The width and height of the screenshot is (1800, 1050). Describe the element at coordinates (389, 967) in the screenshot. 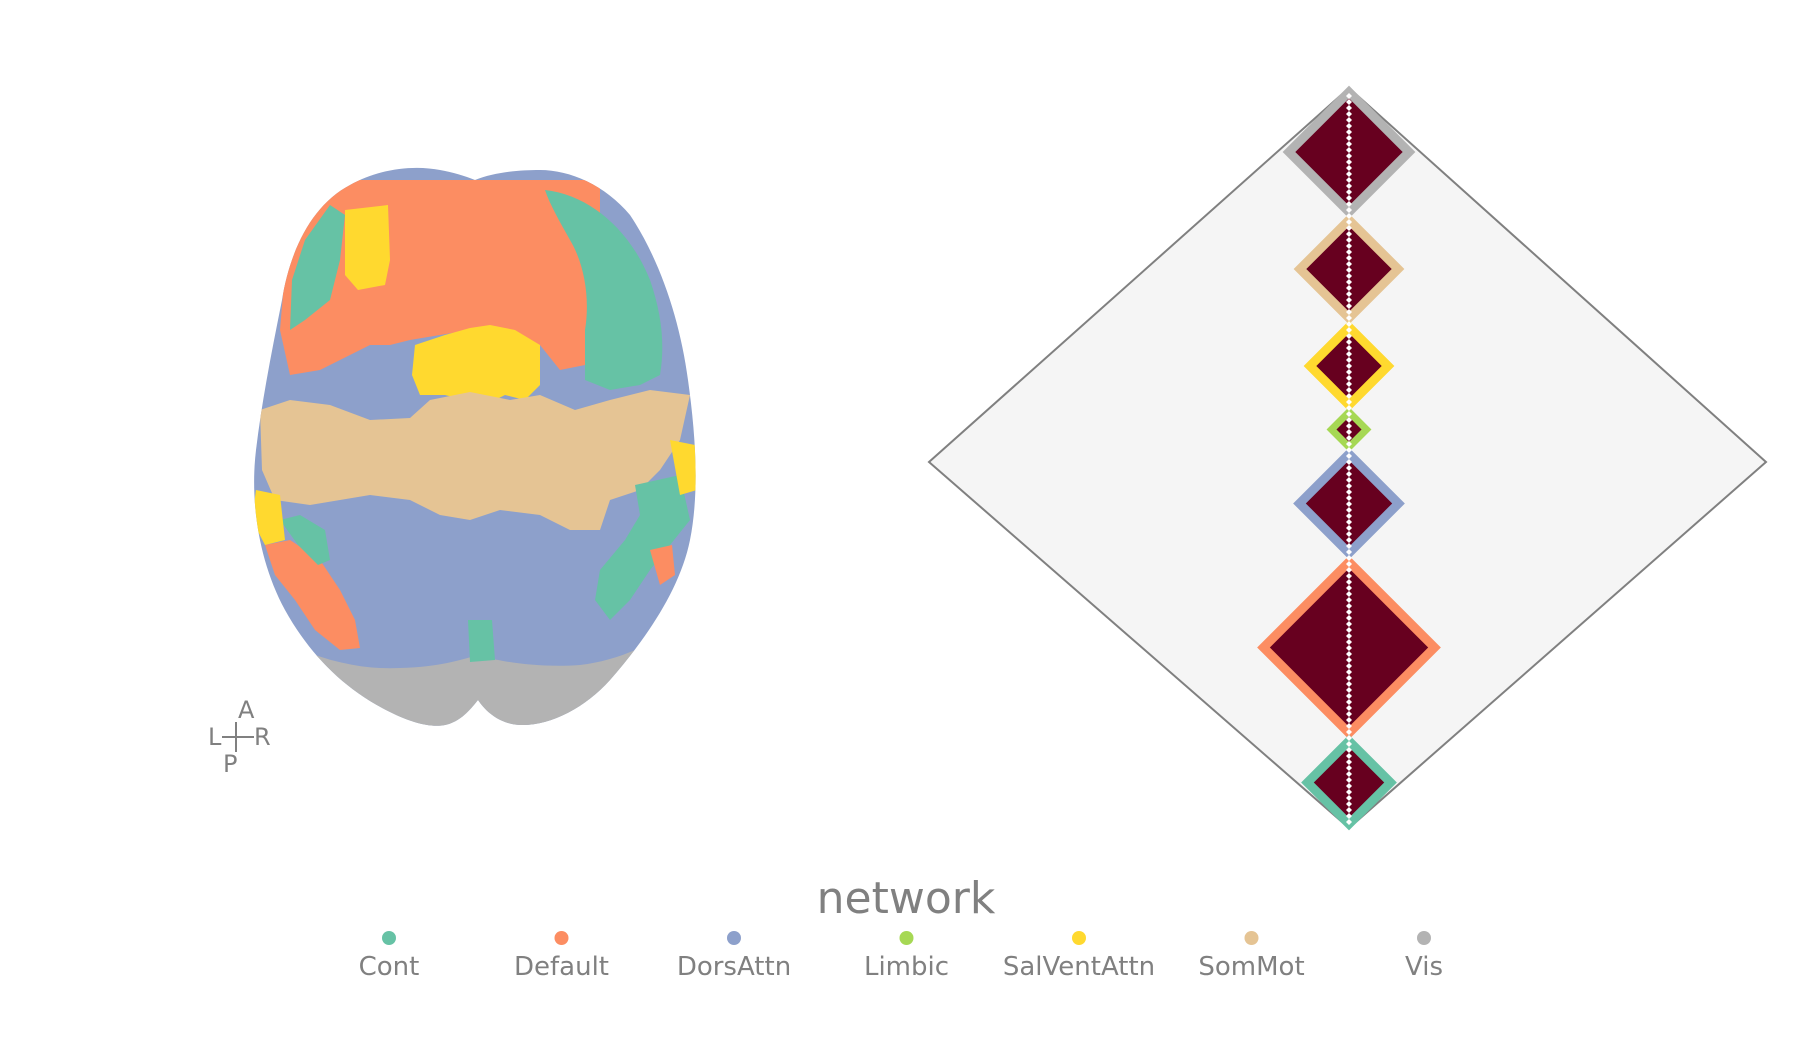

I see `legend-label-cont: Cont` at that location.